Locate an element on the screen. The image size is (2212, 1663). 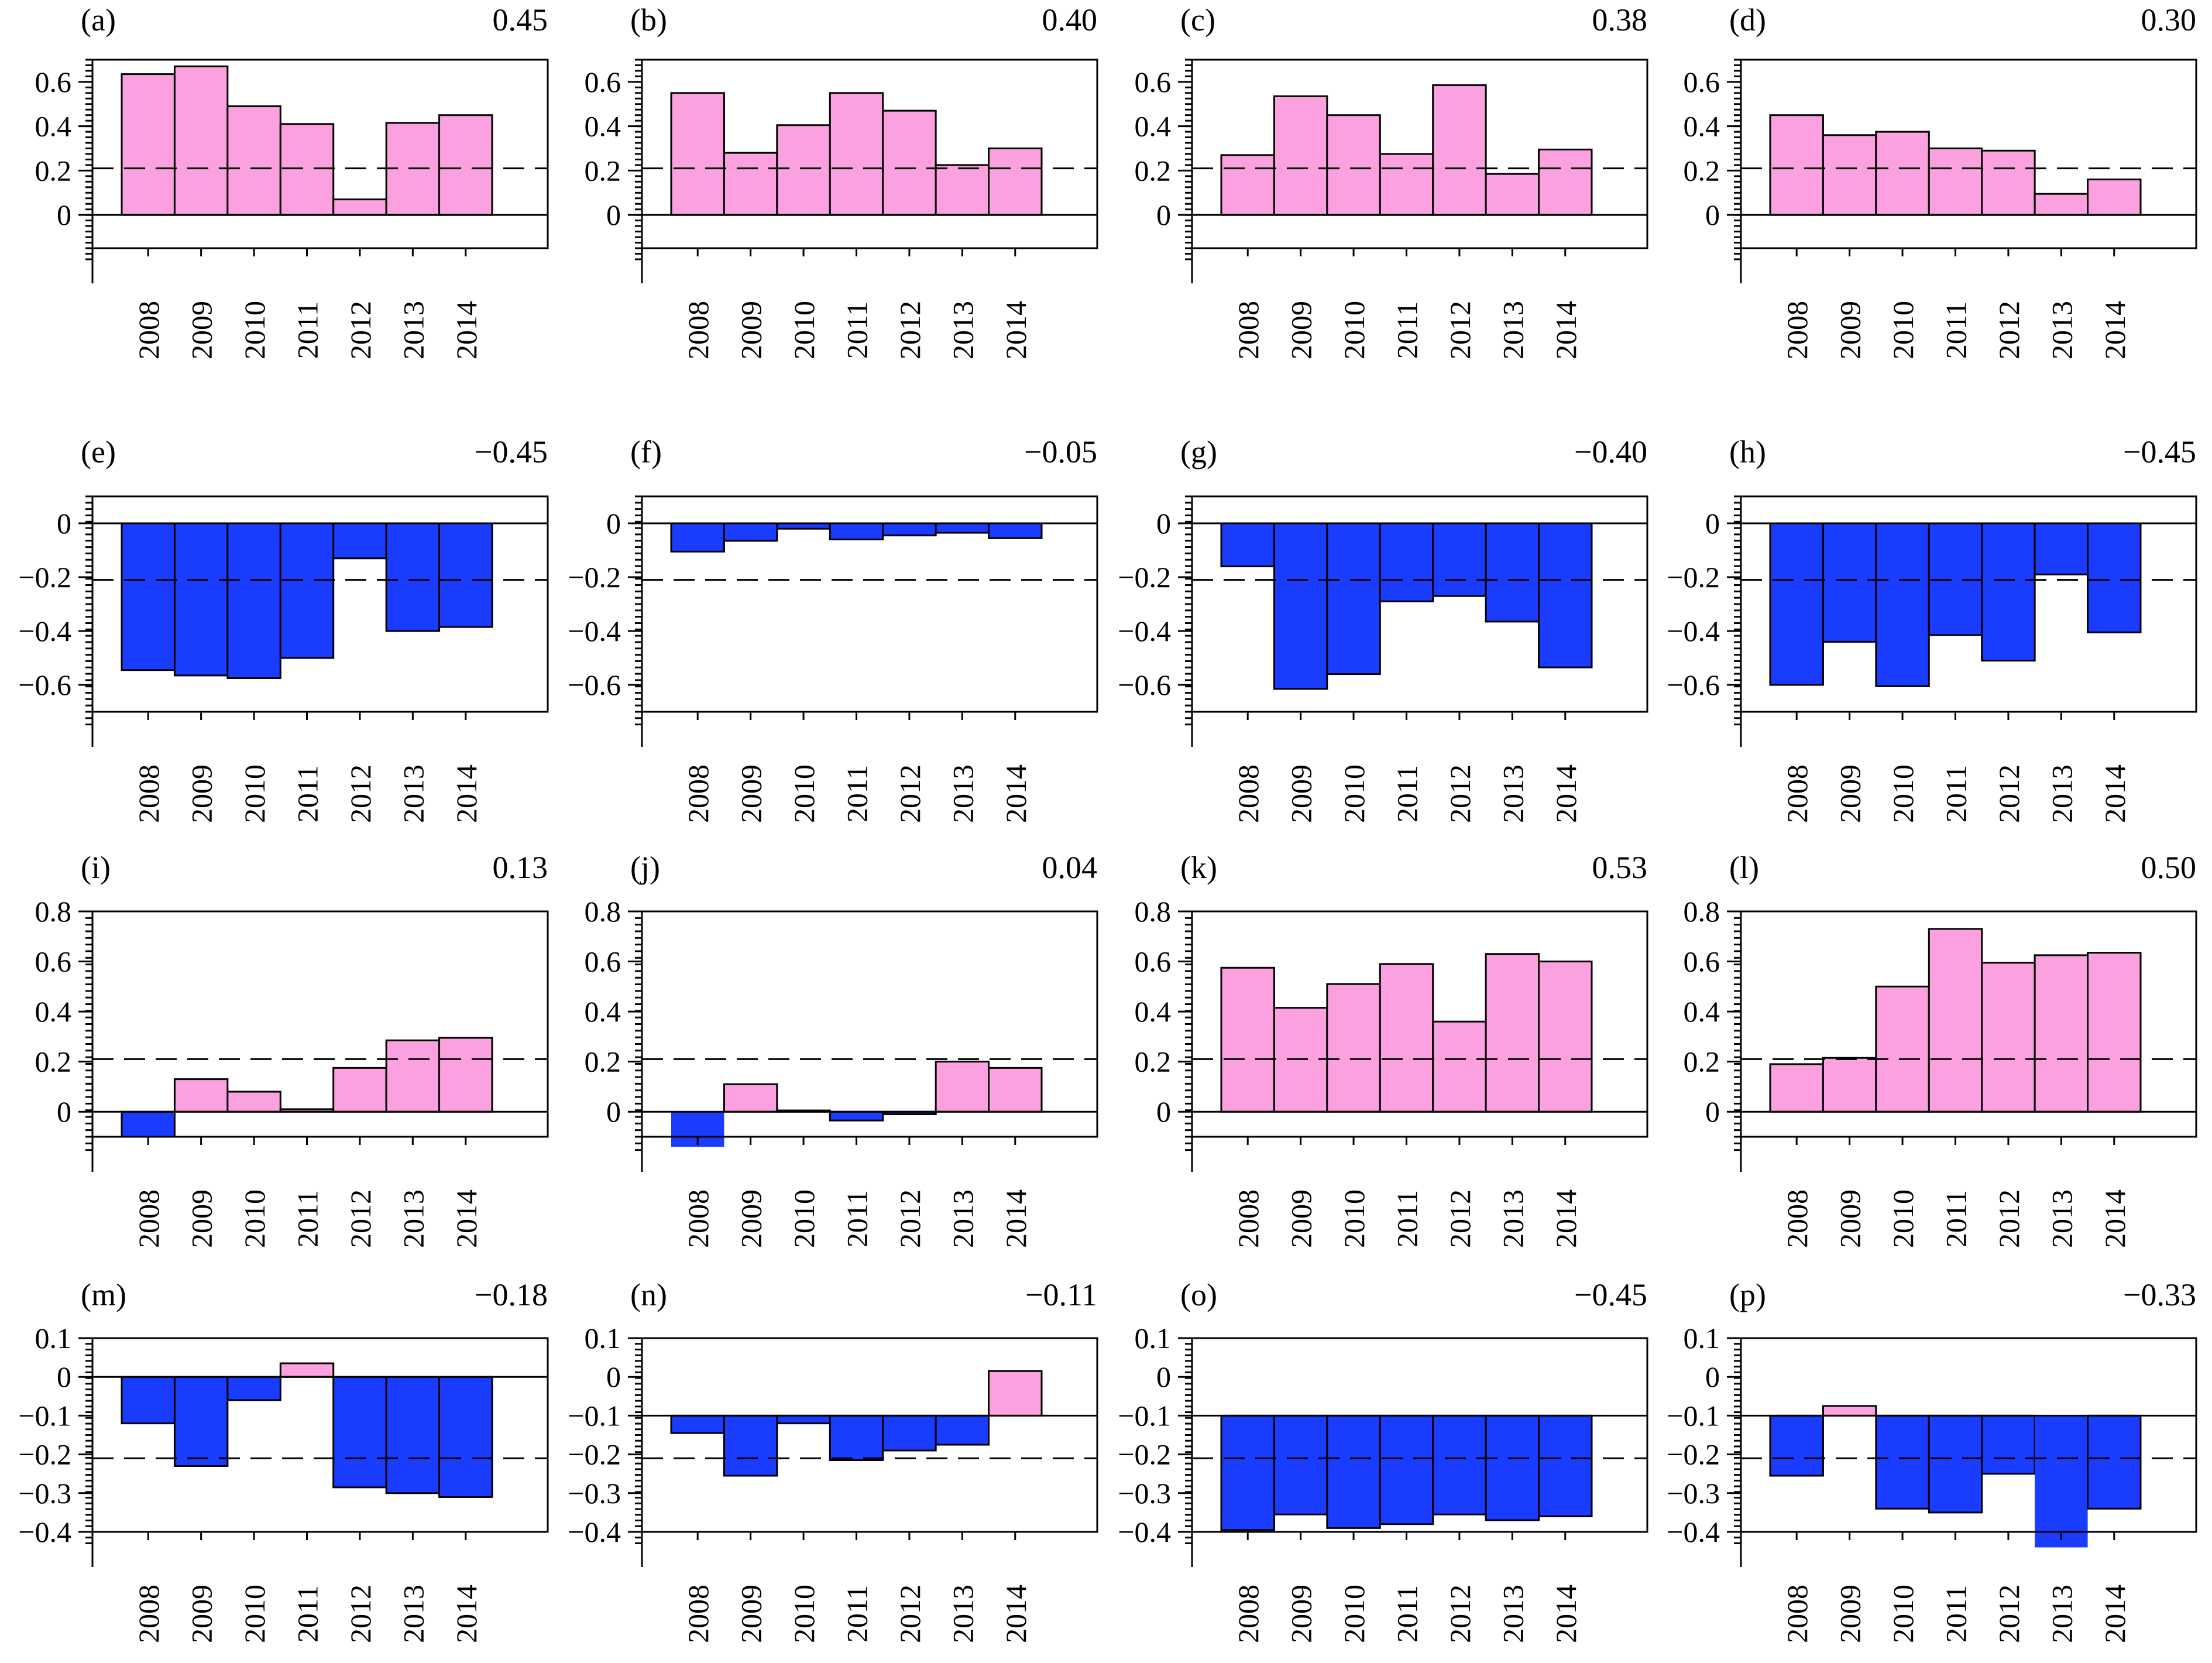
panel-label: (m) is located at coordinates (103, 1294).